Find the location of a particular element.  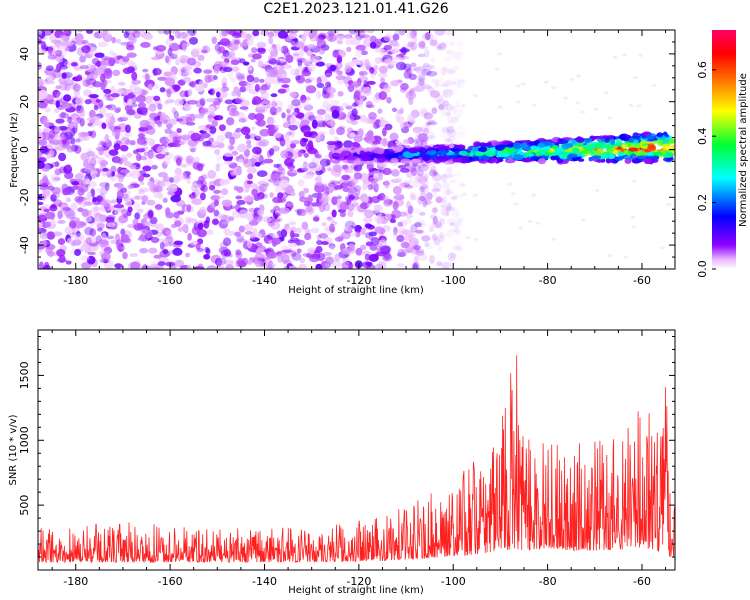

colorbar-tick-label: 0.2 is located at coordinates (702, 203).